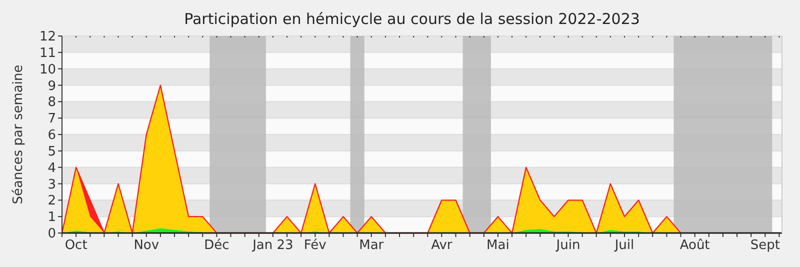 This screenshot has height=267, width=800. Describe the element at coordinates (315, 245) in the screenshot. I see `x-tick-label: Fév` at that location.